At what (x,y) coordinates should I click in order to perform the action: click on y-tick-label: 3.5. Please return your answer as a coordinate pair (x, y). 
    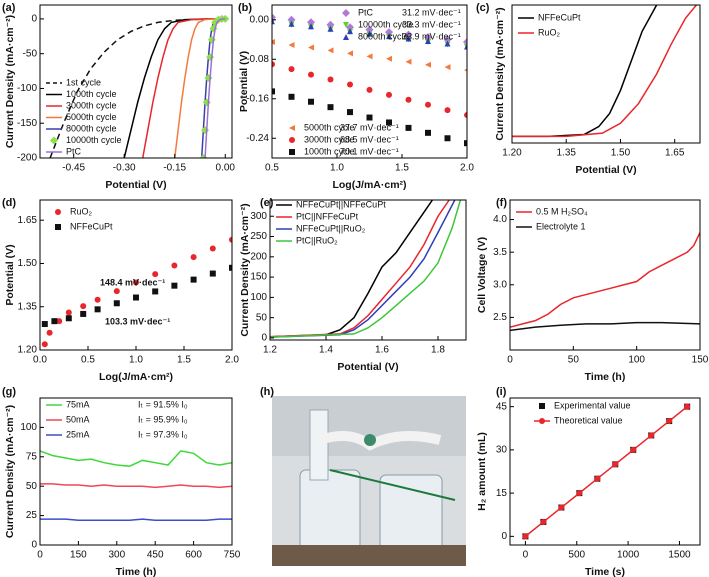
    Looking at the image, I should click on (500, 252).